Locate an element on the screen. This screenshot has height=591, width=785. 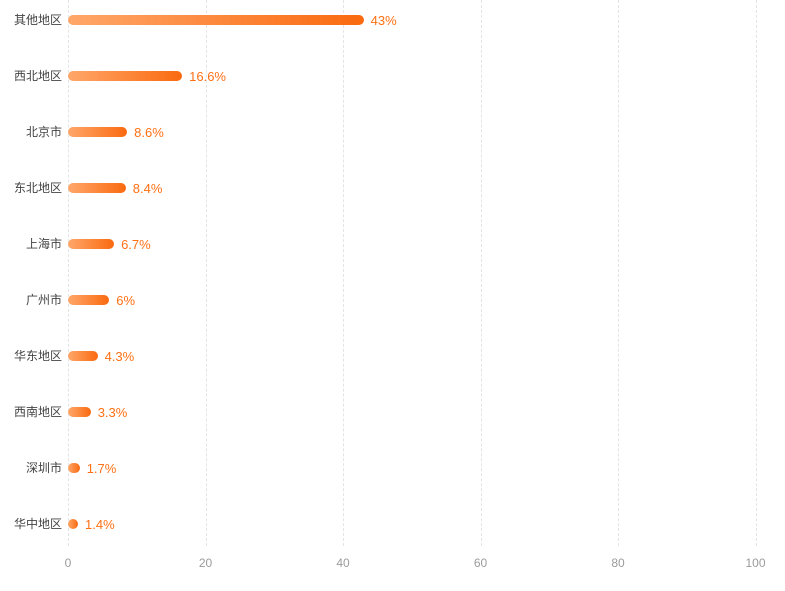
value-label: 1.7% is located at coordinates (101, 468).